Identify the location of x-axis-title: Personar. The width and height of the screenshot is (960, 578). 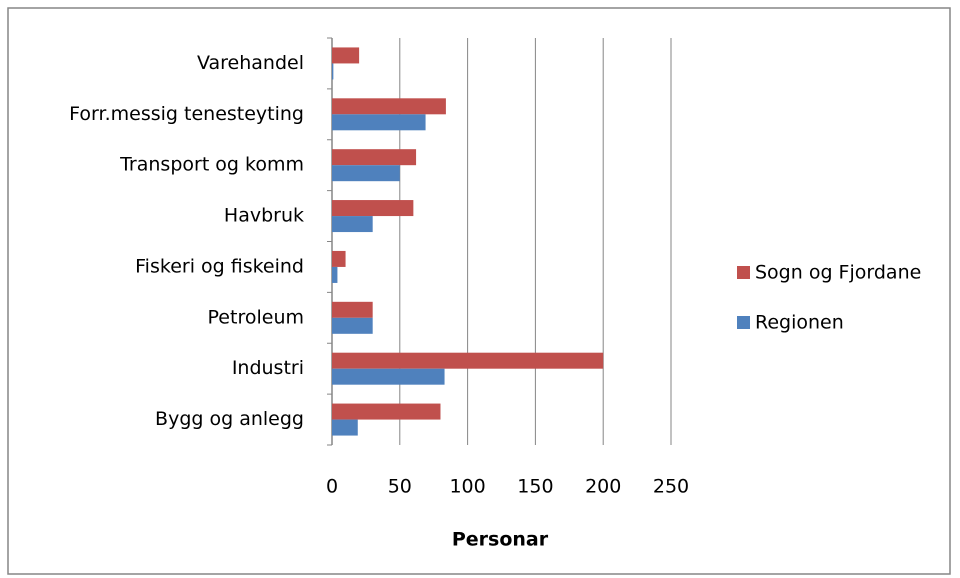
(500, 540).